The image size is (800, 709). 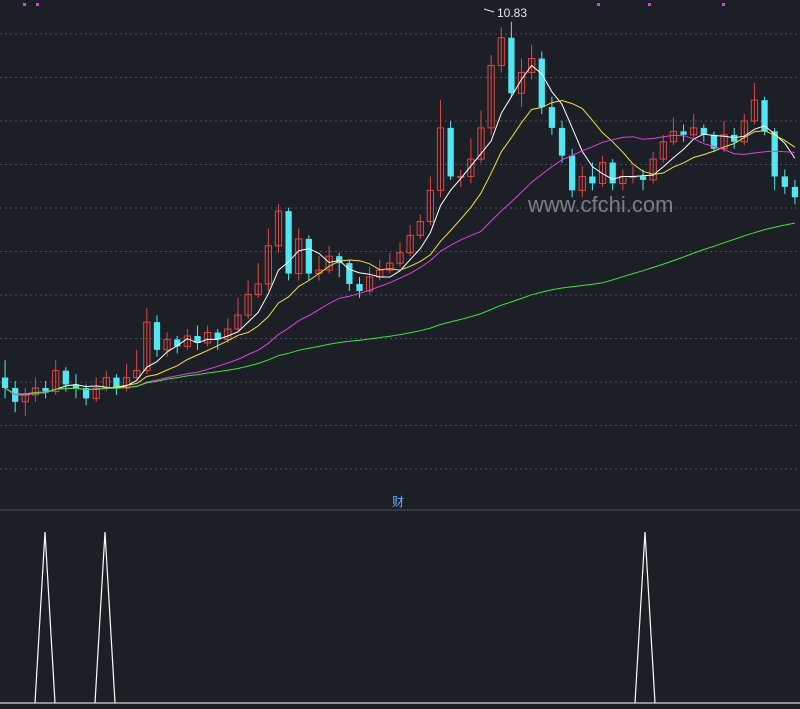 I want to click on watermark: www.cfchi.com, so click(x=600, y=204).